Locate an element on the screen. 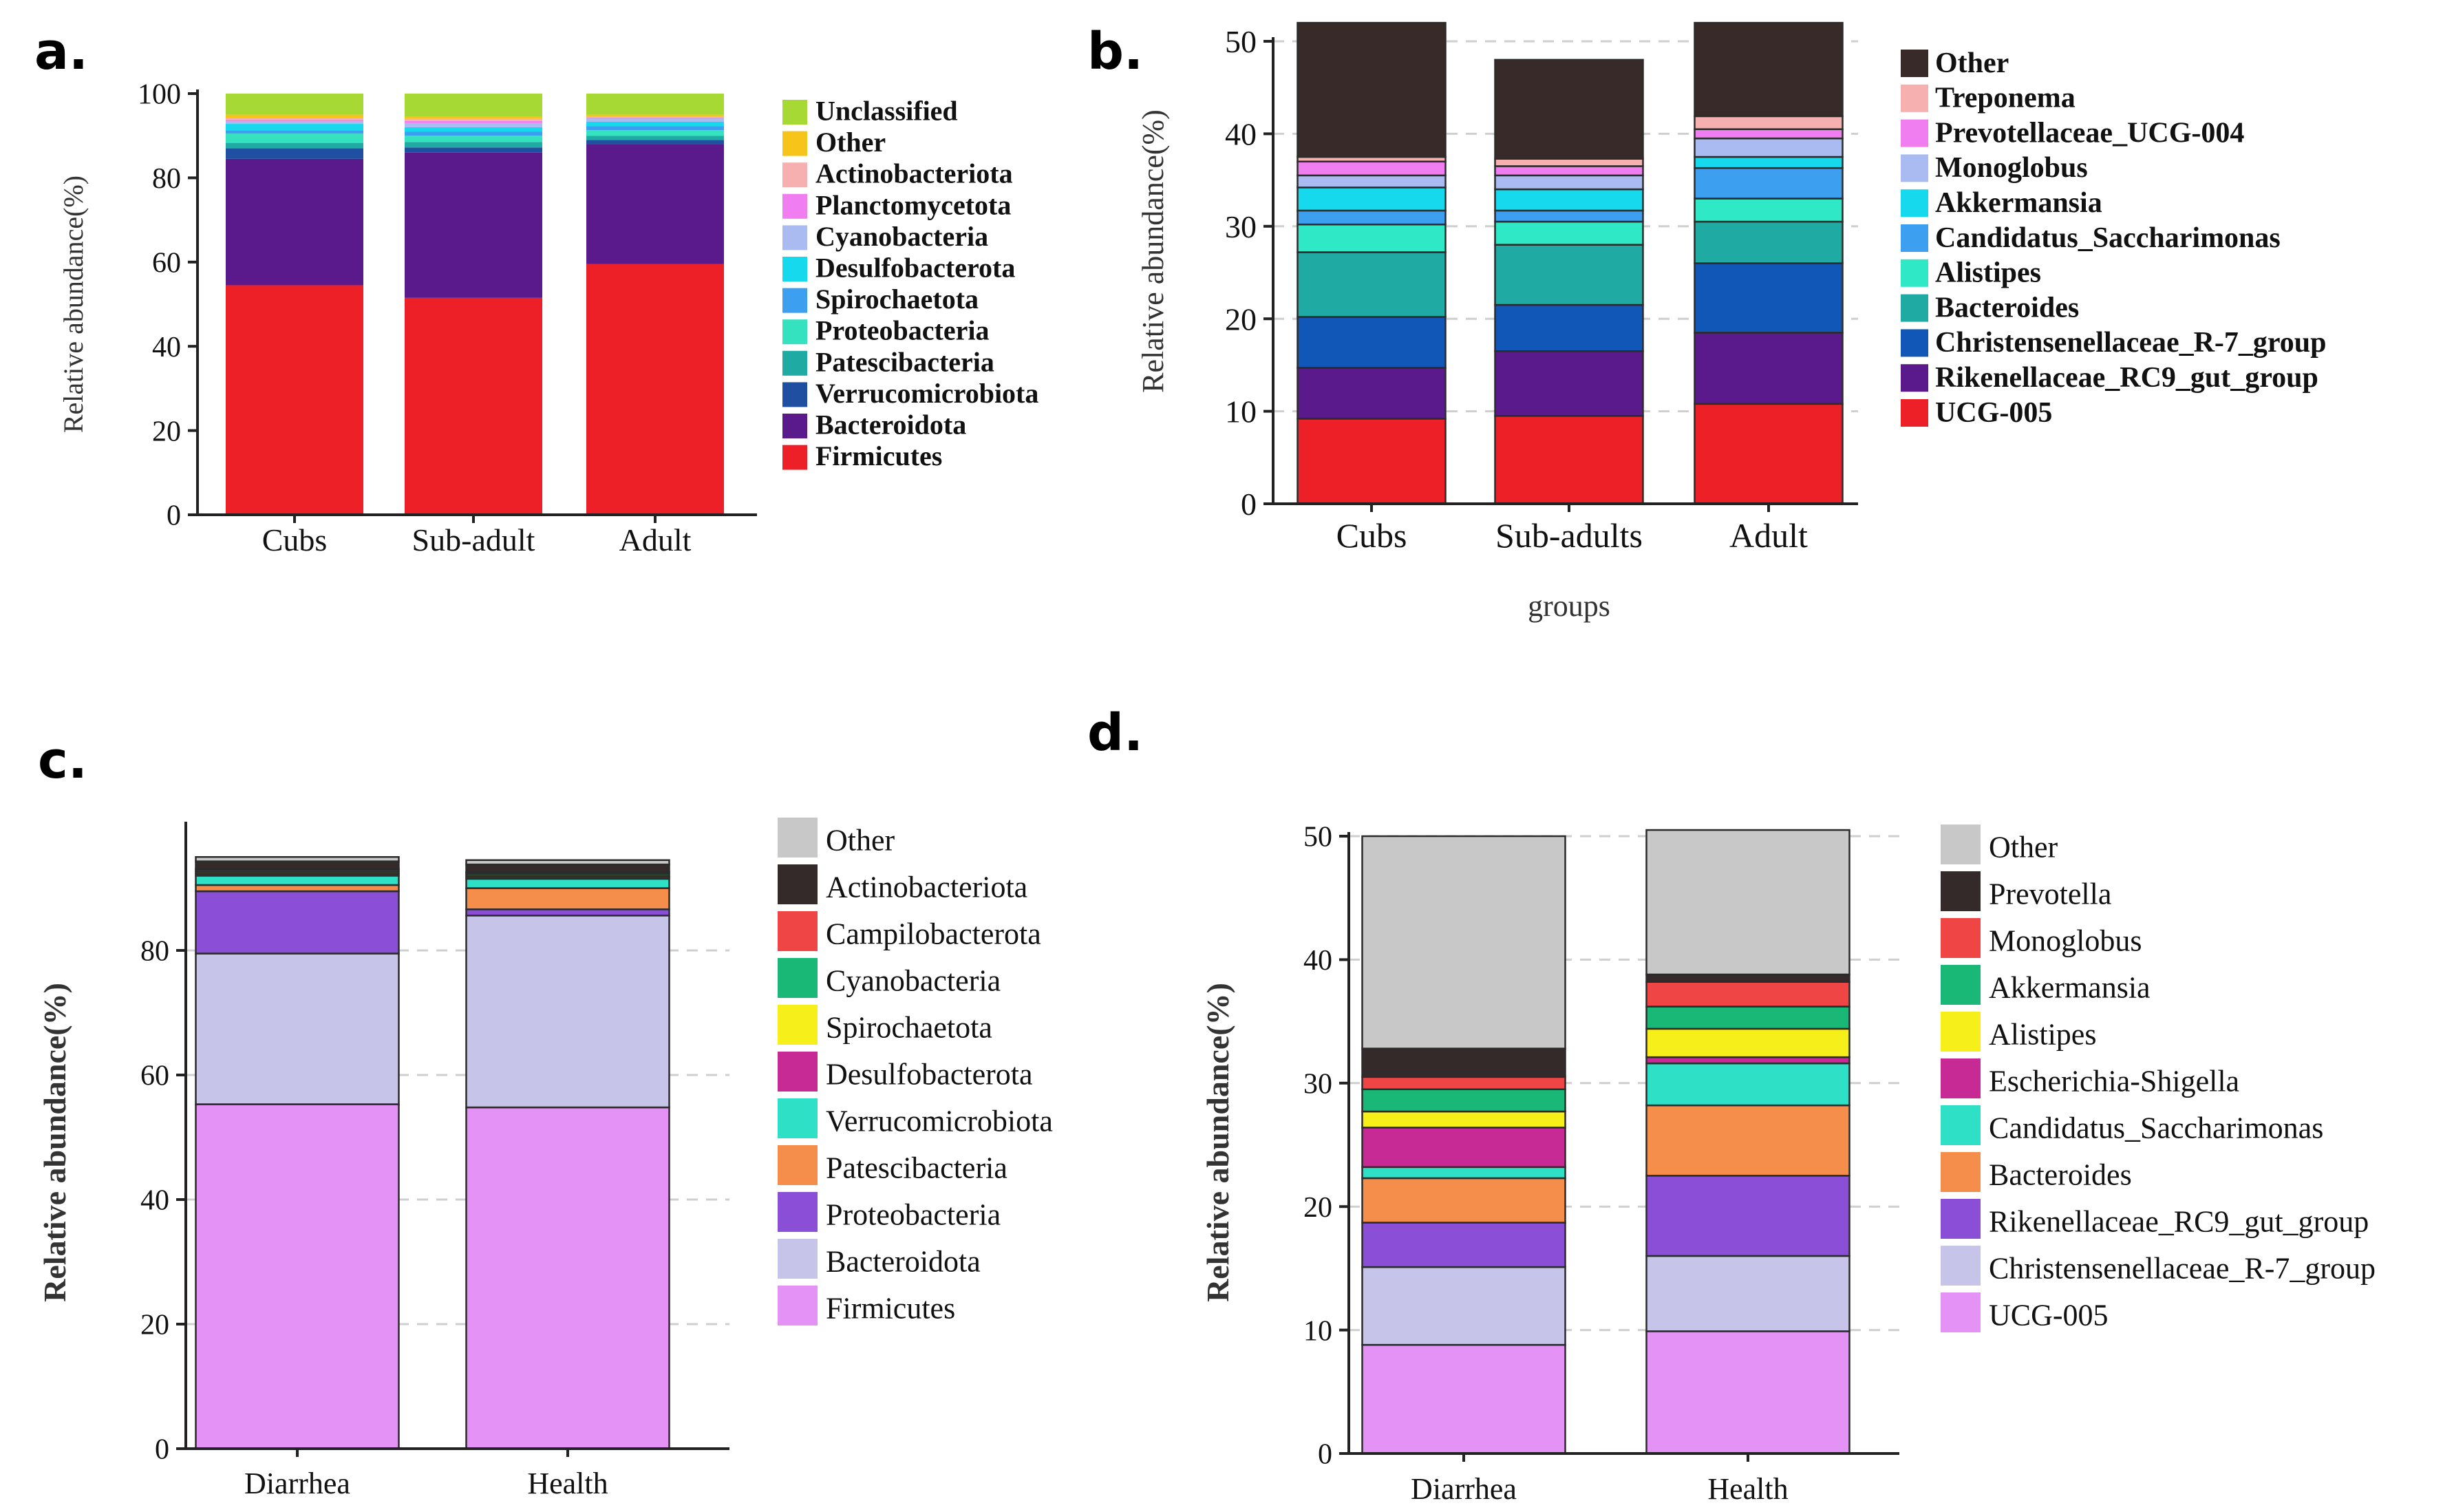  legend-item: Verrucomicrobiota is located at coordinates (915, 1118).